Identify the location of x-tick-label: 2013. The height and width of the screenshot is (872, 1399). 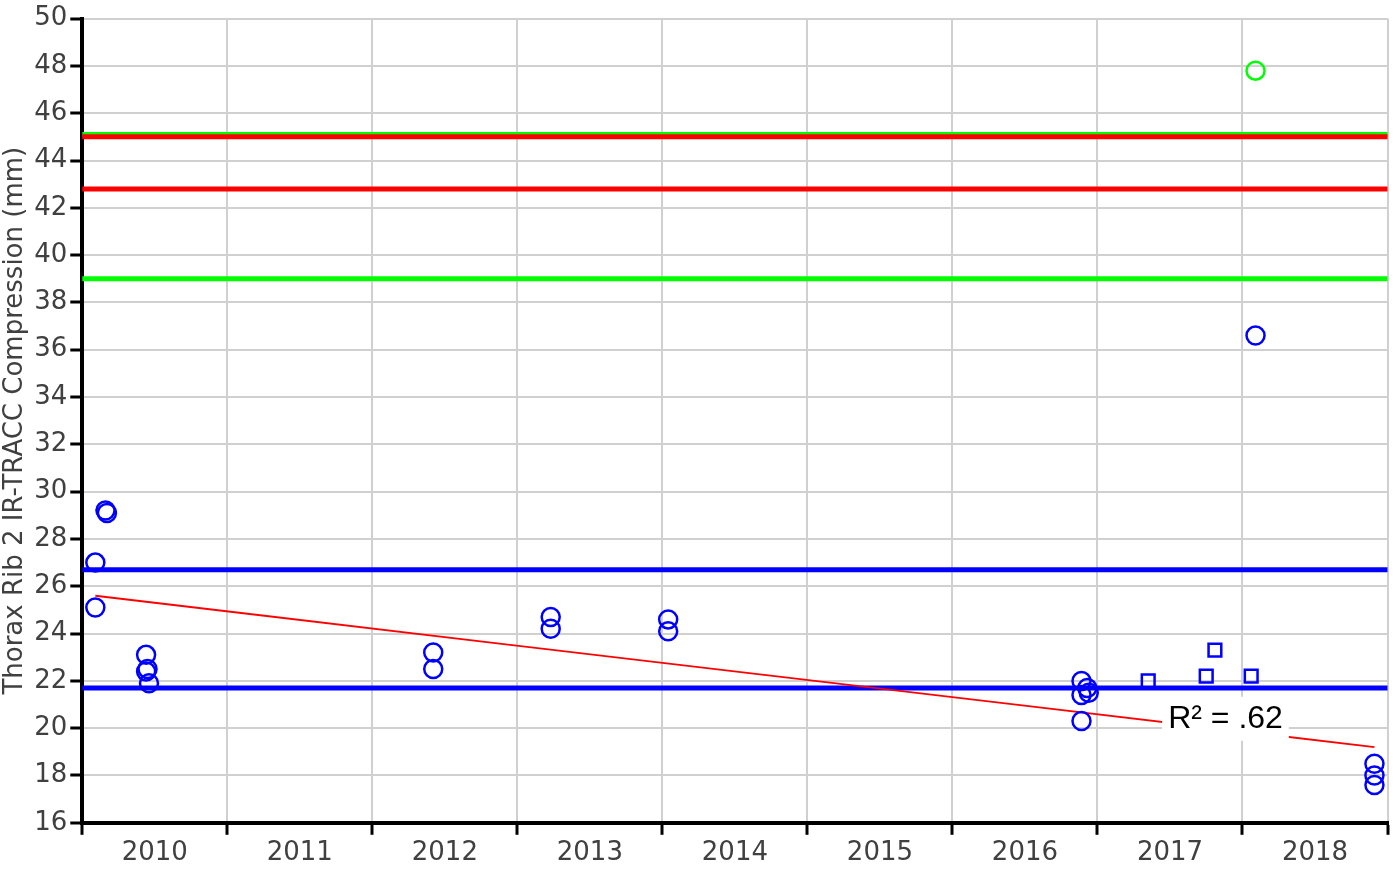
(589, 851).